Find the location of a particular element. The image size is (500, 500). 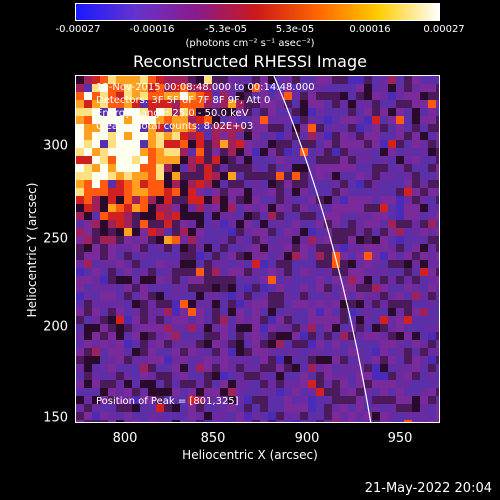

y-tick-label: 300 is located at coordinates (55, 146).